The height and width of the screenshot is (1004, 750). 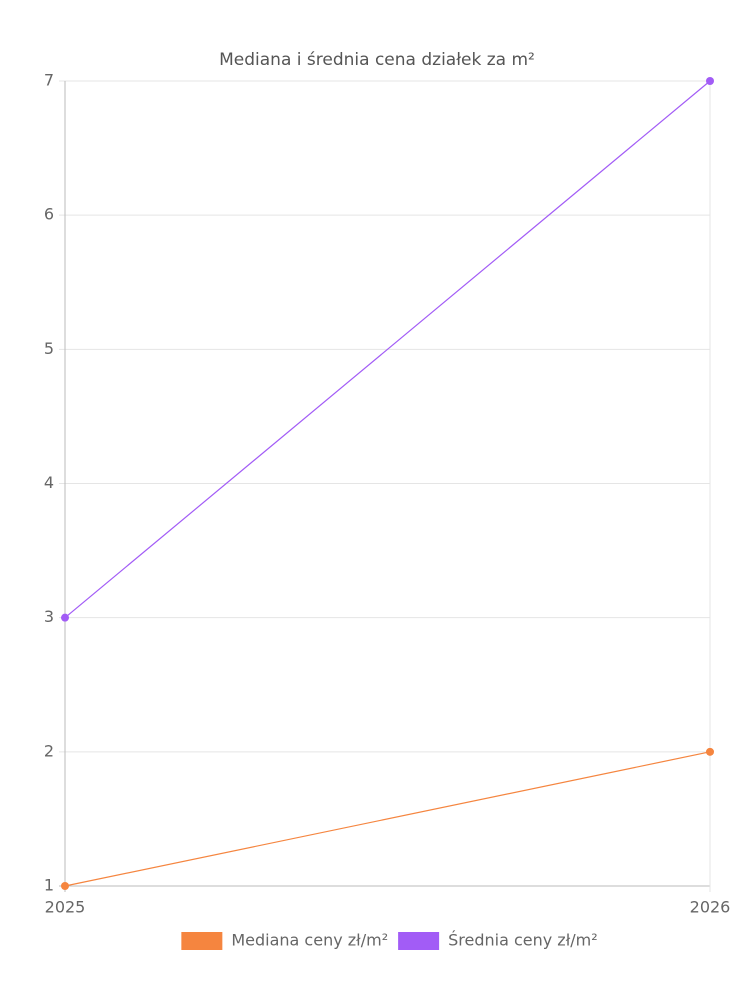 What do you see at coordinates (49, 616) in the screenshot?
I see `y-tick-label: 3` at bounding box center [49, 616].